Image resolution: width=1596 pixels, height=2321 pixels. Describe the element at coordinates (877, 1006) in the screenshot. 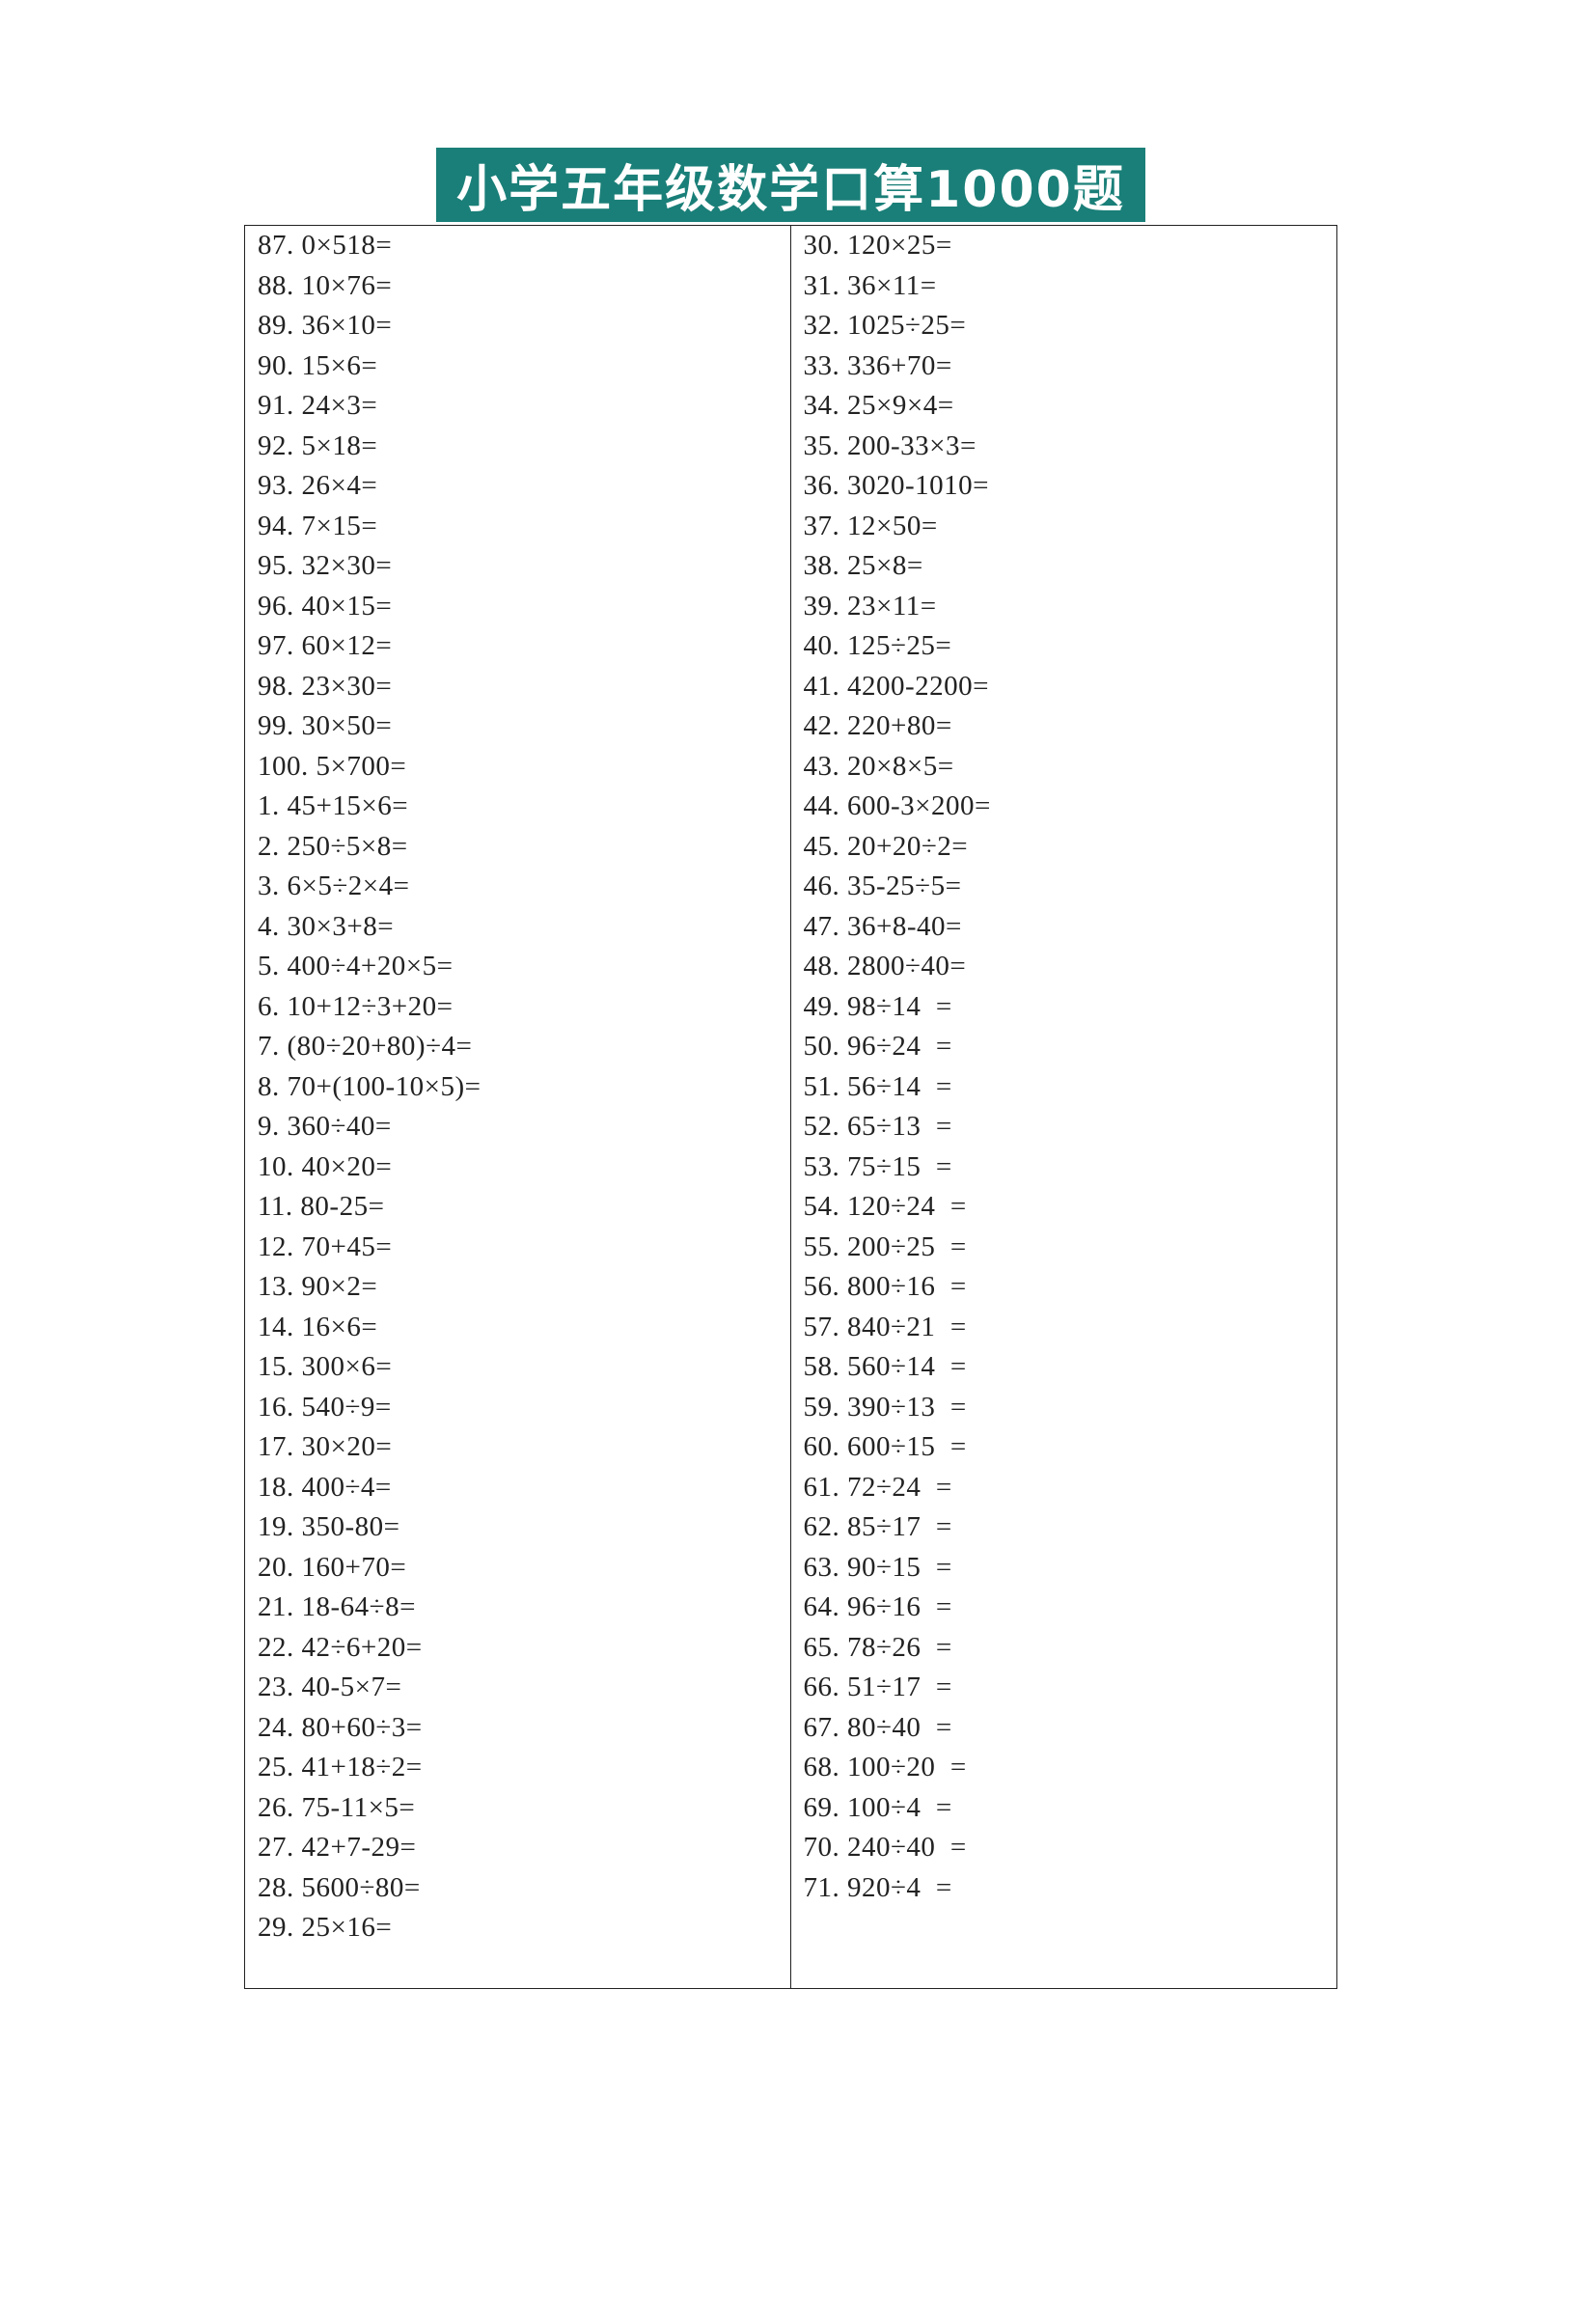

I see `problem-item: 49. 98÷14 =` at that location.